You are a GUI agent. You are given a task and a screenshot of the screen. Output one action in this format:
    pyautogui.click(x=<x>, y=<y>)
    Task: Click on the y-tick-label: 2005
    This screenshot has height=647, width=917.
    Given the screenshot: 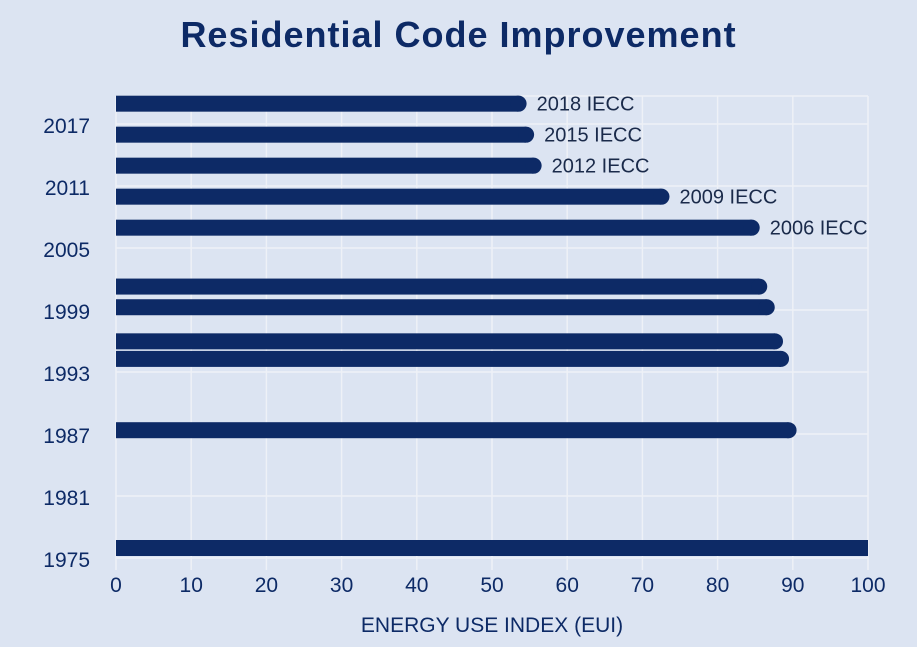 What is the action you would take?
    pyautogui.click(x=66, y=250)
    